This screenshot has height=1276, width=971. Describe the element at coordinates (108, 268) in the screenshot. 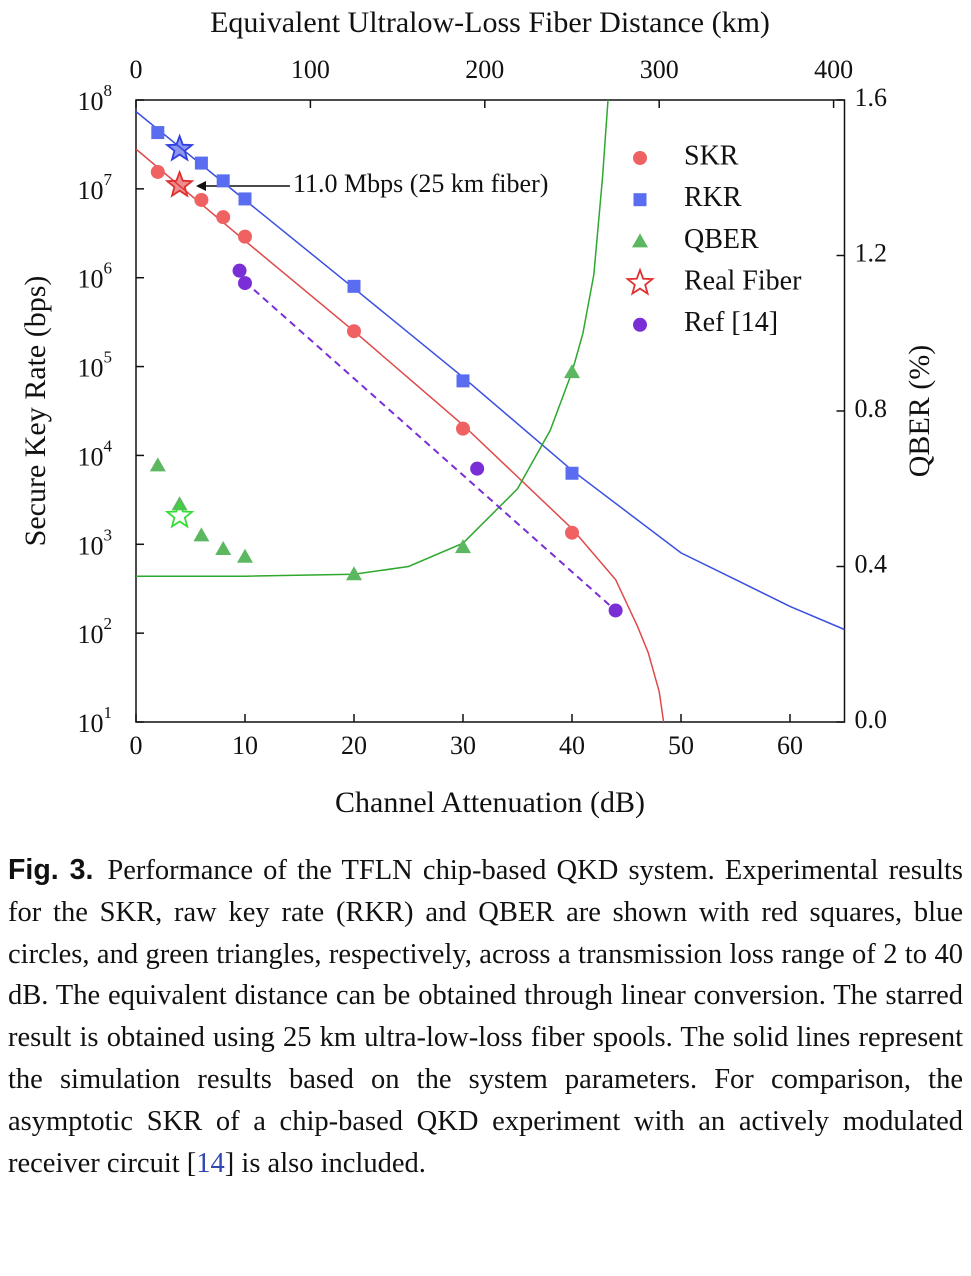

I see `y-tick-exponent: 6` at that location.